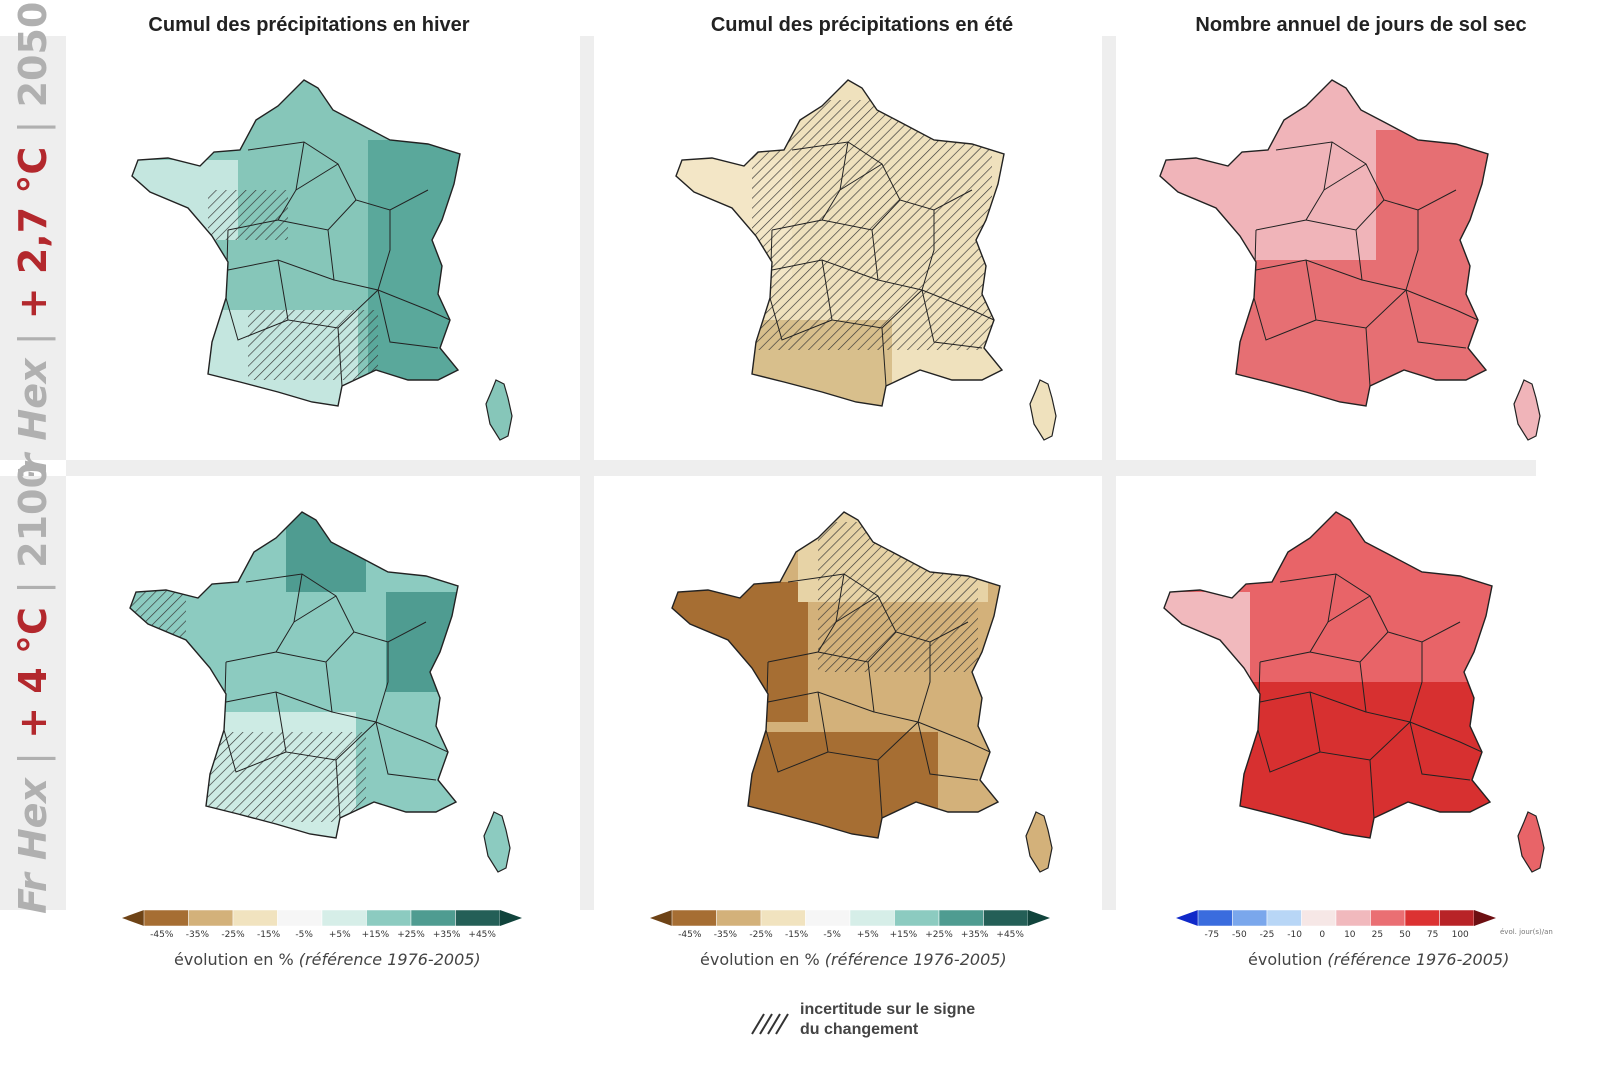 This screenshot has height=1084, width=1600. What do you see at coordinates (482, 935) in the screenshot?
I see `legend-tick-label: +45%` at bounding box center [482, 935].